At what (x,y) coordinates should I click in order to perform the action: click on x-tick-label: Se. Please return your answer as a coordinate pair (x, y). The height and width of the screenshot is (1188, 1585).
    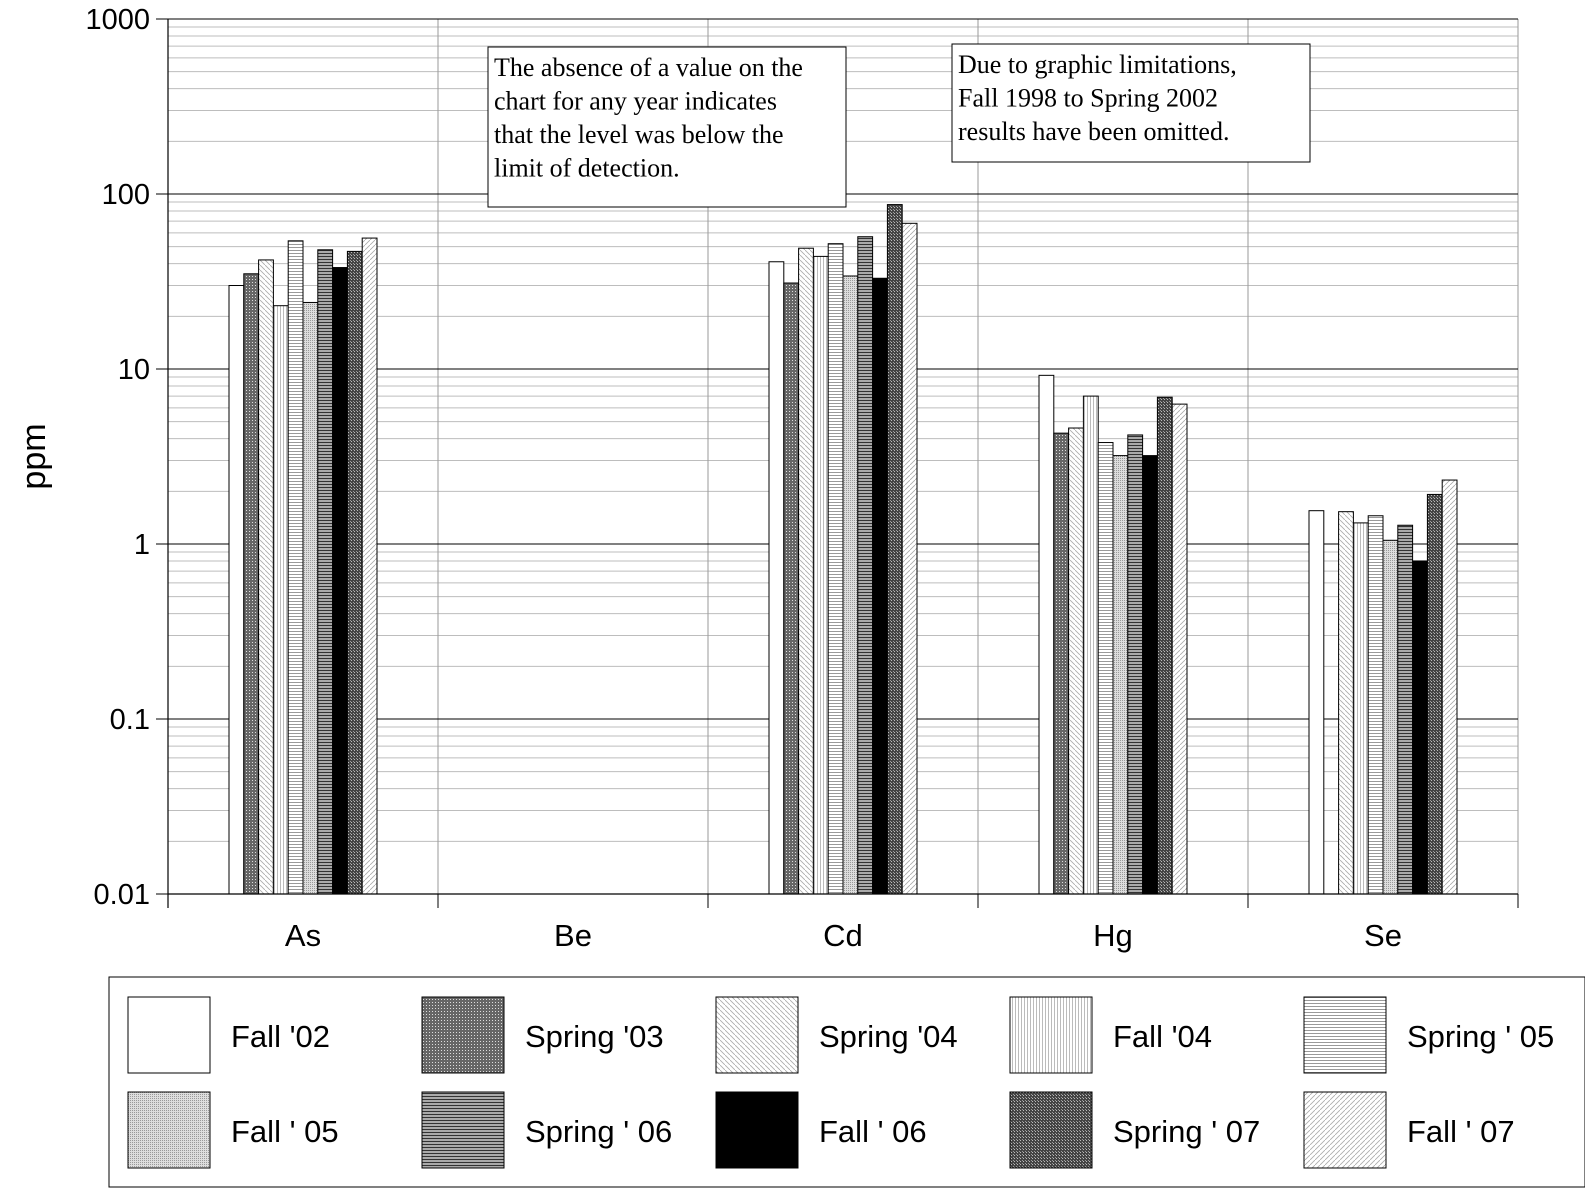
    Looking at the image, I should click on (1383, 935).